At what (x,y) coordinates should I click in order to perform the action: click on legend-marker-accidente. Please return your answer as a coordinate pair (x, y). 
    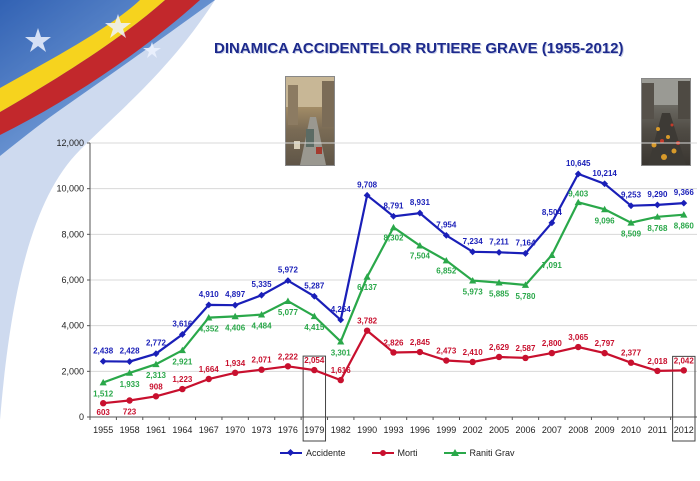
    Looking at the image, I should click on (291, 453).